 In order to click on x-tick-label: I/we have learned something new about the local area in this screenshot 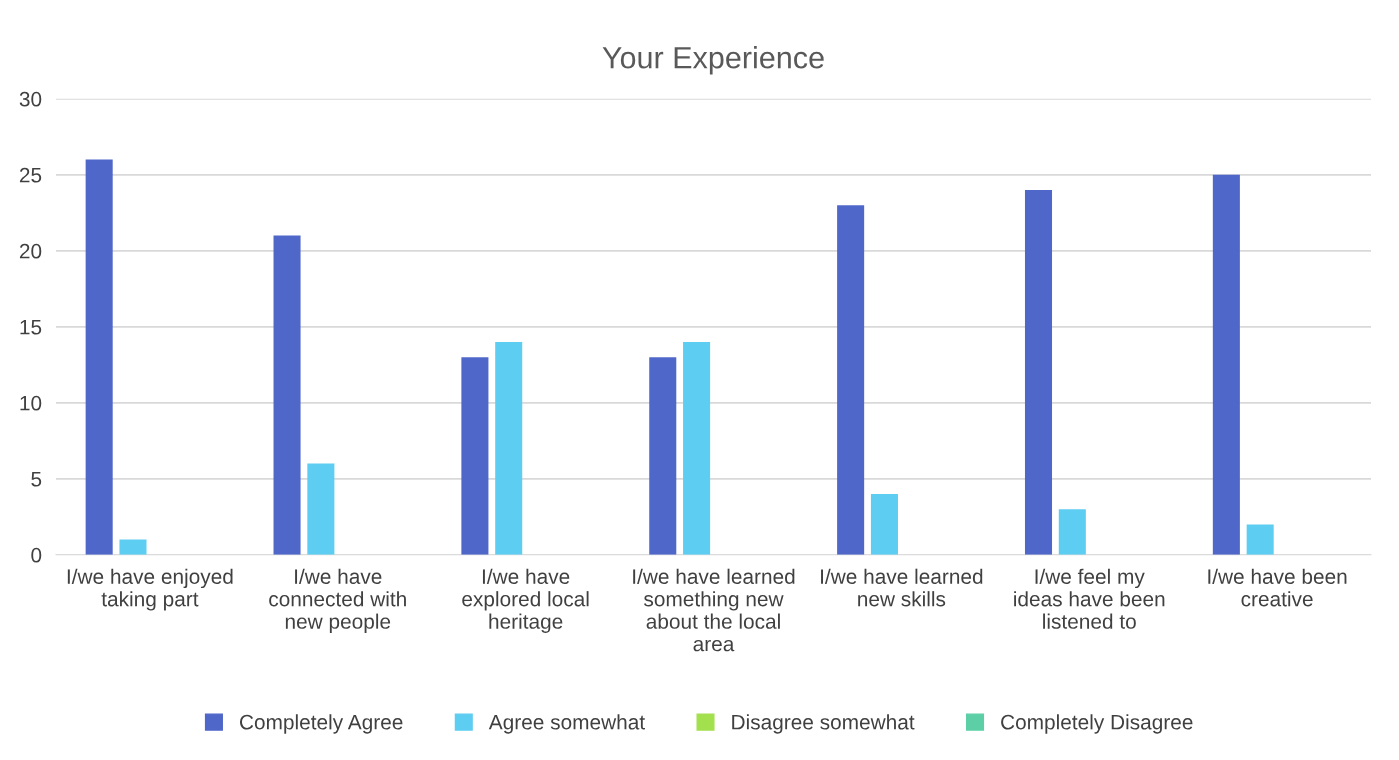, I will do `click(714, 610)`.